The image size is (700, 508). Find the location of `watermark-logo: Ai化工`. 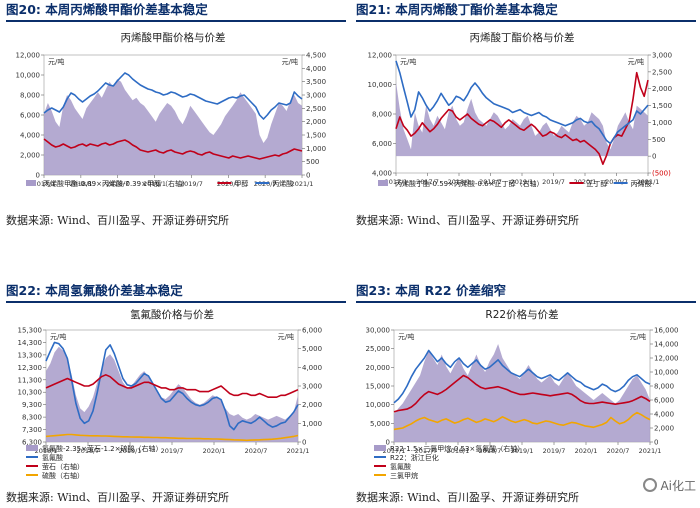

watermark-logo: Ai化工 is located at coordinates (669, 485).